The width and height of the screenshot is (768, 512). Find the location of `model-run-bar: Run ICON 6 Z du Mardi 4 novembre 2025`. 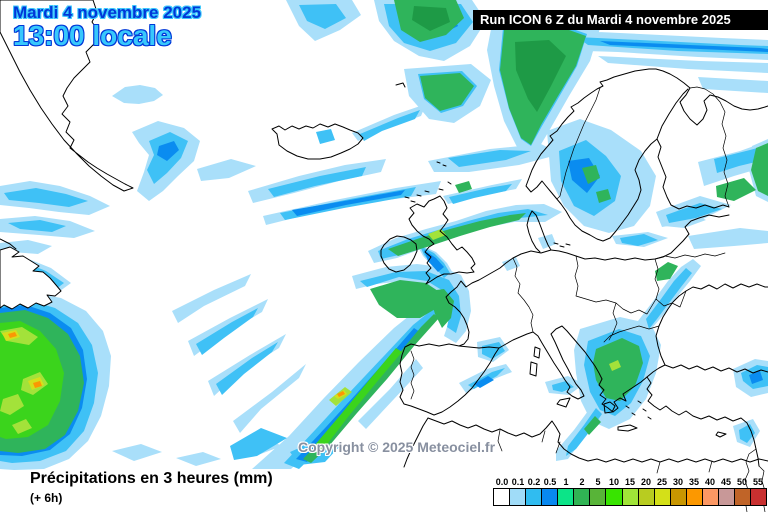

model-run-bar: Run ICON 6 Z du Mardi 4 novembre 2025 is located at coordinates (620, 20).